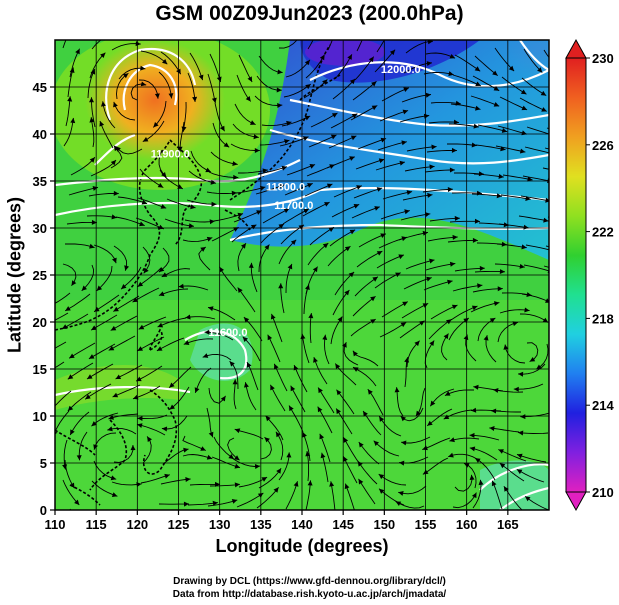 Image resolution: width=619 pixels, height=605 pixels. Describe the element at coordinates (293, 206) in the screenshot. I see `contour-label: 11700.0` at that location.